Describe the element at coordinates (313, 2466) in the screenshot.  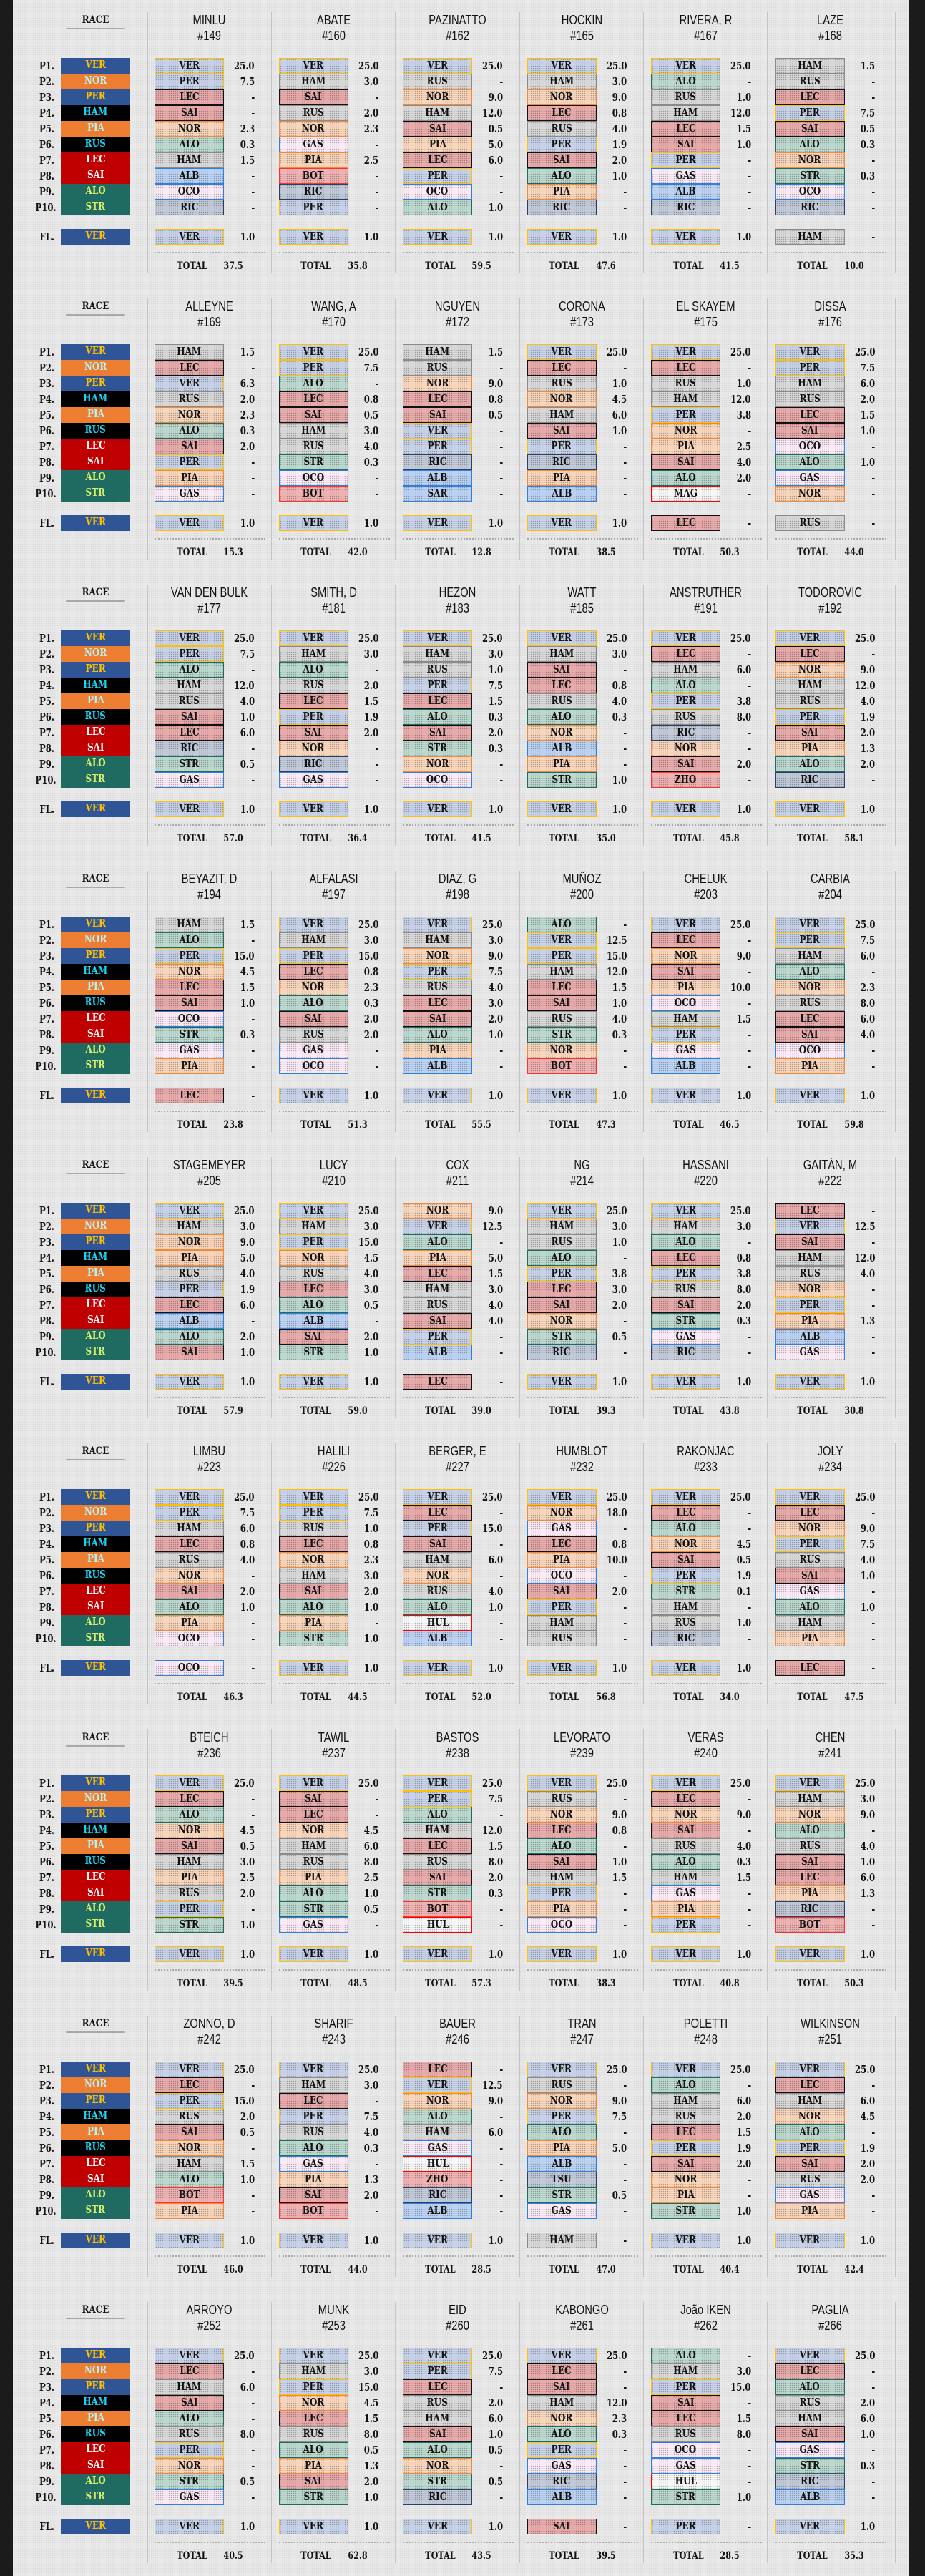
I see `pick-p8: PIA` at that location.